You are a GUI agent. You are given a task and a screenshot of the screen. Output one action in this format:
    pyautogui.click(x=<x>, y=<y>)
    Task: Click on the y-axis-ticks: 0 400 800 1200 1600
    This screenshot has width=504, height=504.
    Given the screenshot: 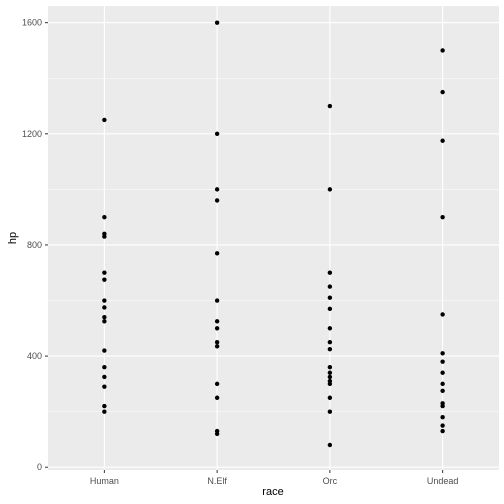 What is the action you would take?
    pyautogui.click(x=35, y=245)
    